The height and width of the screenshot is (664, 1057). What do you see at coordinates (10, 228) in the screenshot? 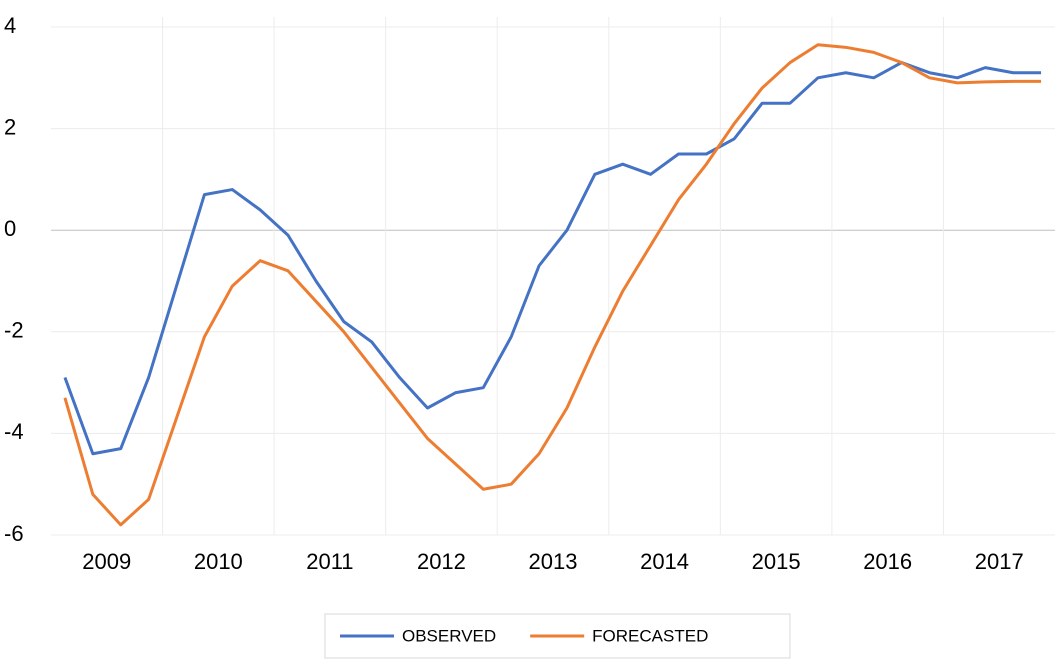
I see `y-tick-label: 0` at bounding box center [10, 228].